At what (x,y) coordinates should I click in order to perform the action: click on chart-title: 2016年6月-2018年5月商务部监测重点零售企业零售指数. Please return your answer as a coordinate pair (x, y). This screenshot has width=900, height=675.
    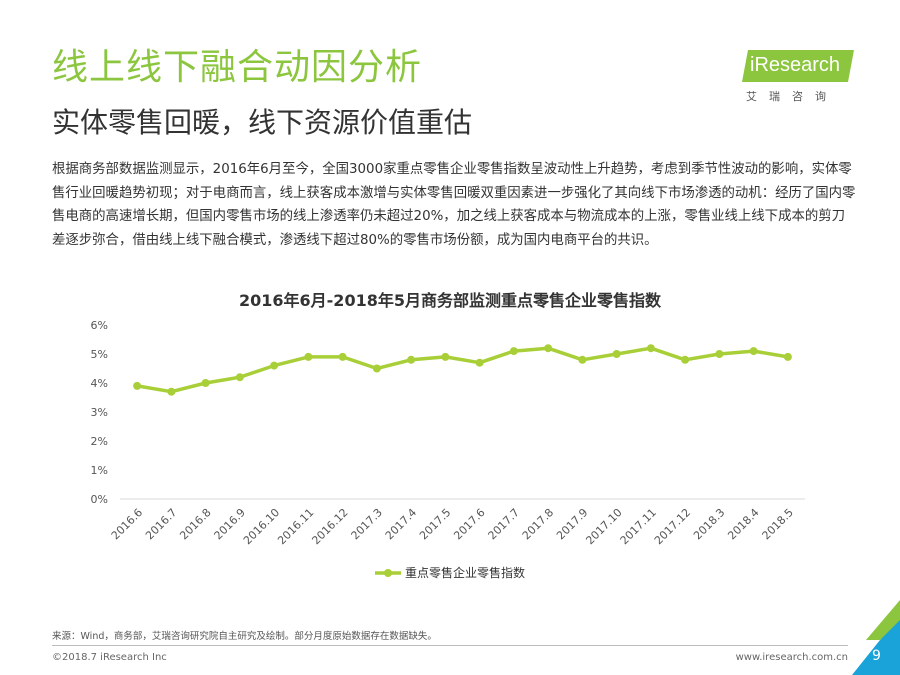
    Looking at the image, I should click on (450, 300).